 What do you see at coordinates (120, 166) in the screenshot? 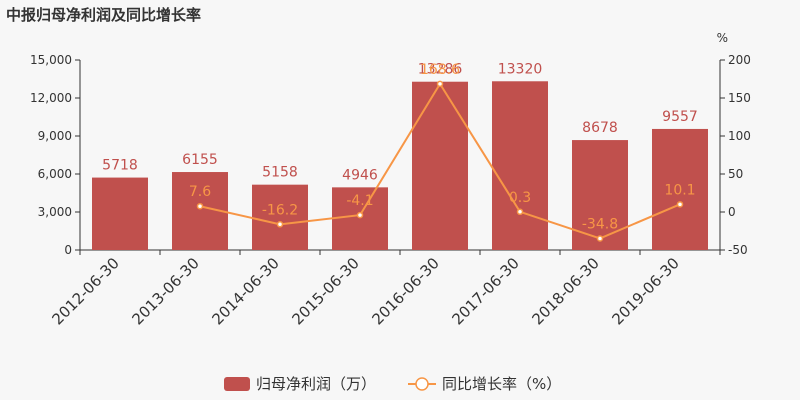
I see `bar-value-label: 5718` at bounding box center [120, 166].